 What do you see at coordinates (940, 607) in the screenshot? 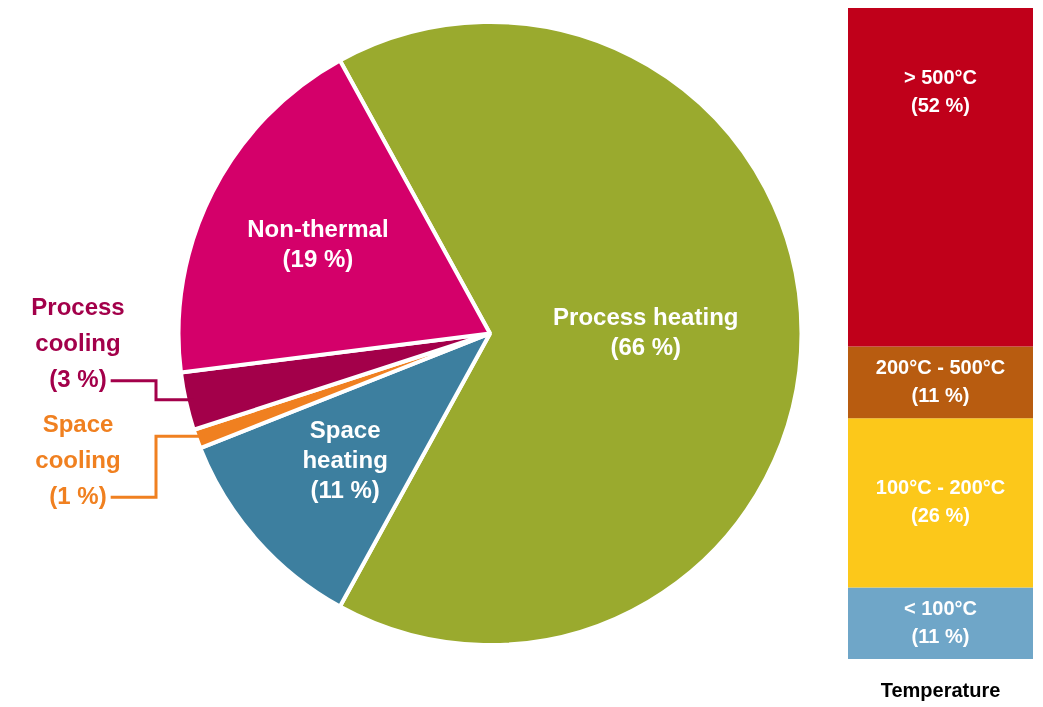
I see `series-label: < 100°C` at bounding box center [940, 607].